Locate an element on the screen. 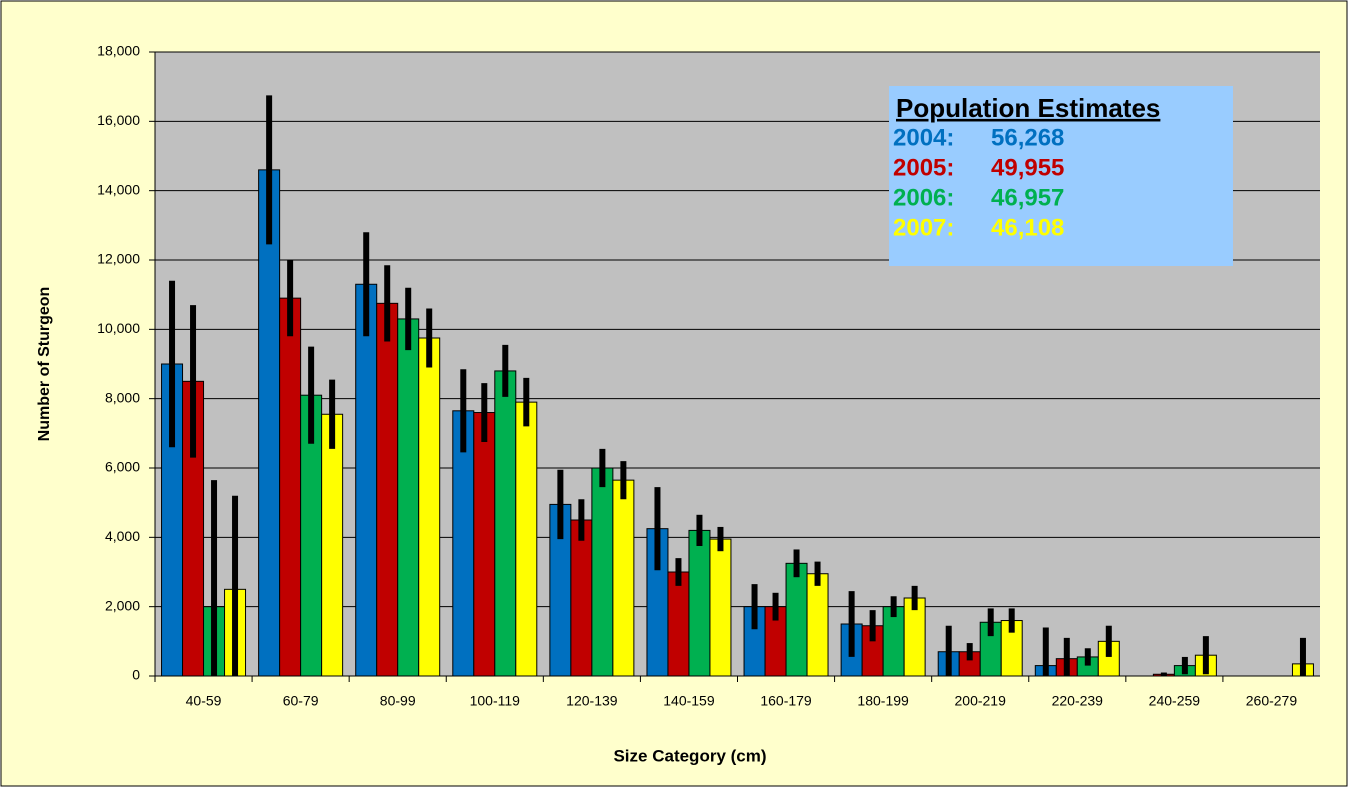  y-tick-label: 16,000 is located at coordinates (118, 120).